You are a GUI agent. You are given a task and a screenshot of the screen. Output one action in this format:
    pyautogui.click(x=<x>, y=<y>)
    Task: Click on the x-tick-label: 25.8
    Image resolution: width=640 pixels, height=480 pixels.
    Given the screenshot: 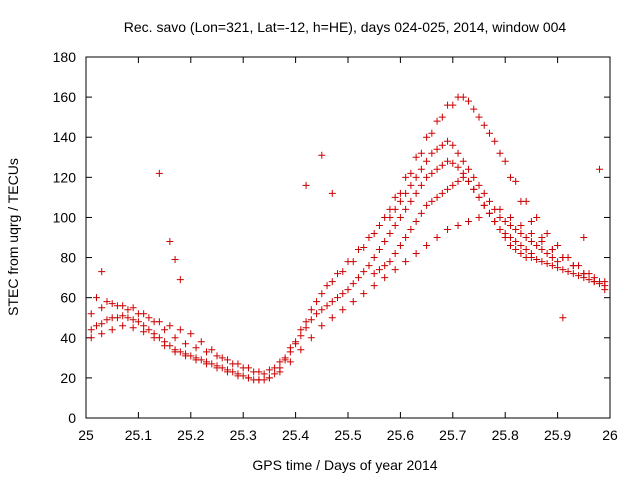 What is the action you would take?
    pyautogui.click(x=505, y=435)
    